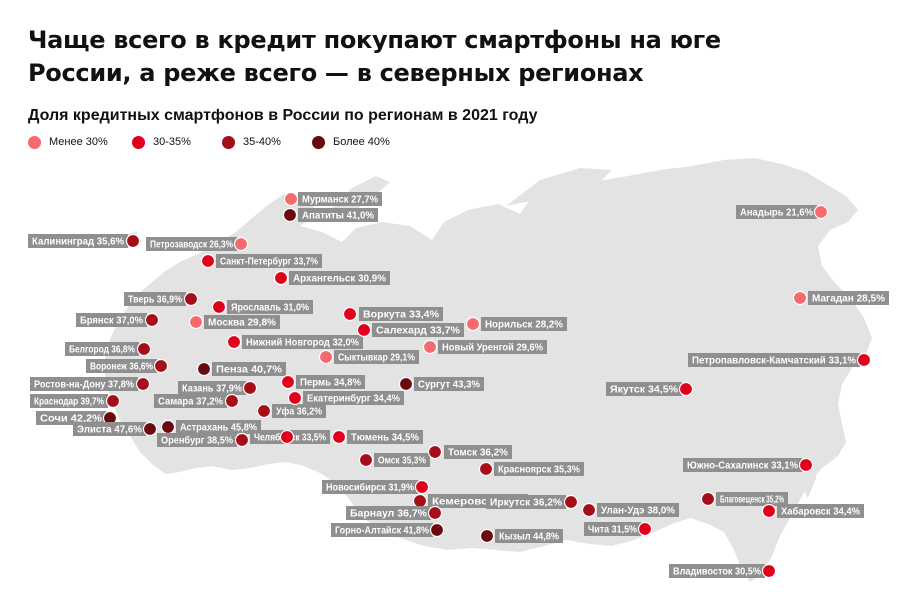 The height and width of the screenshot is (594, 900). I want to click on city-label: Архангельск 30,9%, so click(339, 279).